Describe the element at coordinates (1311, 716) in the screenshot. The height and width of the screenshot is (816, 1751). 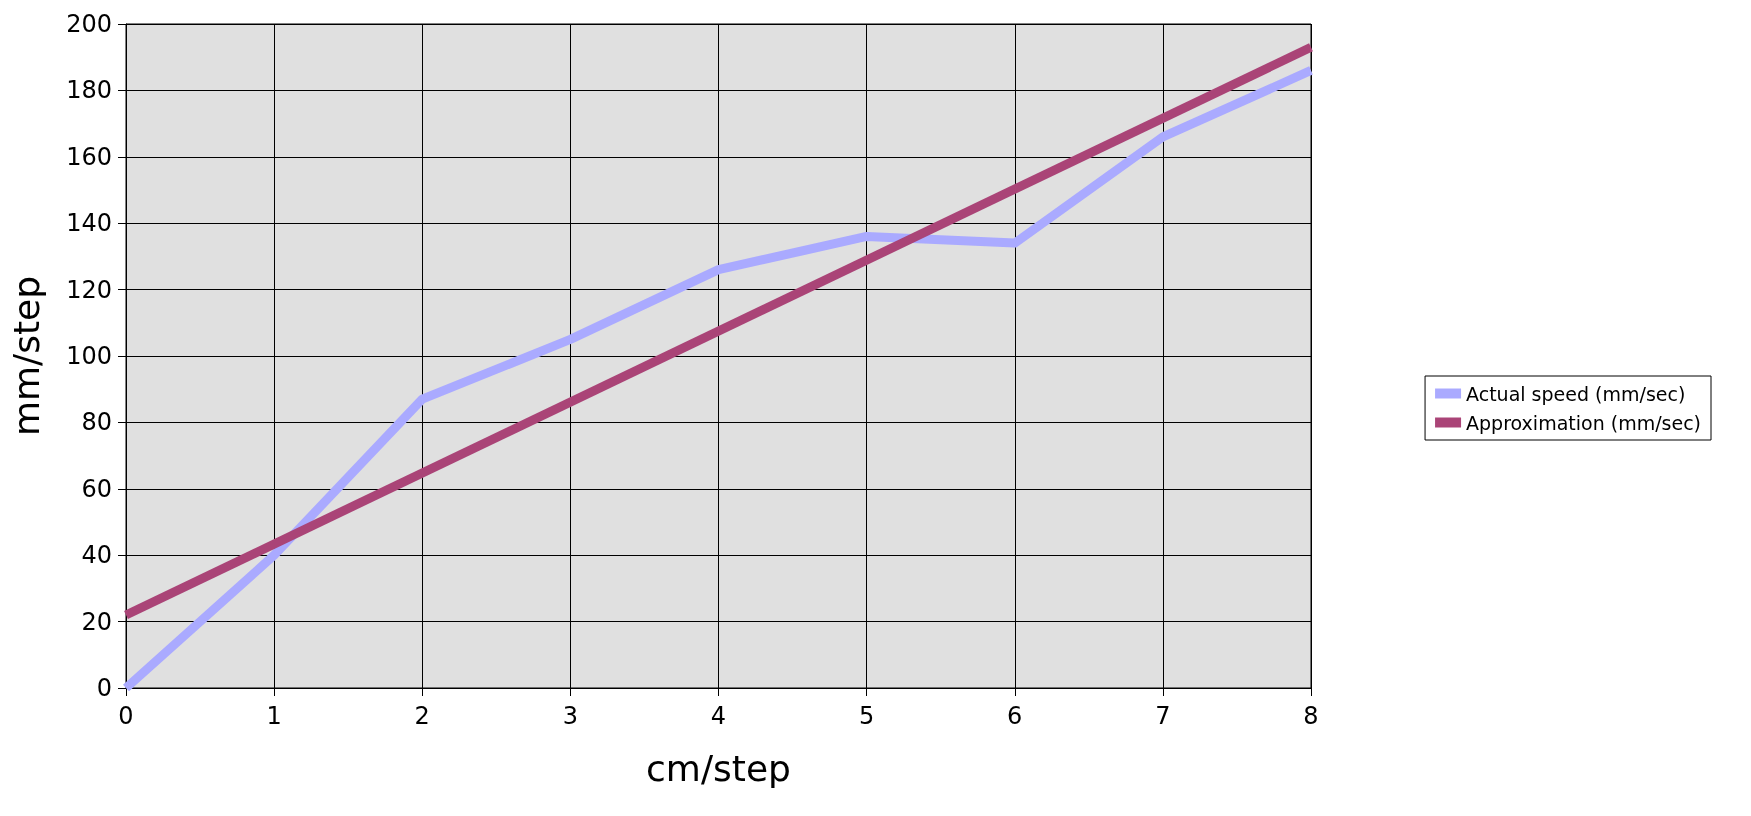
I see `x-tick-label: 8` at that location.